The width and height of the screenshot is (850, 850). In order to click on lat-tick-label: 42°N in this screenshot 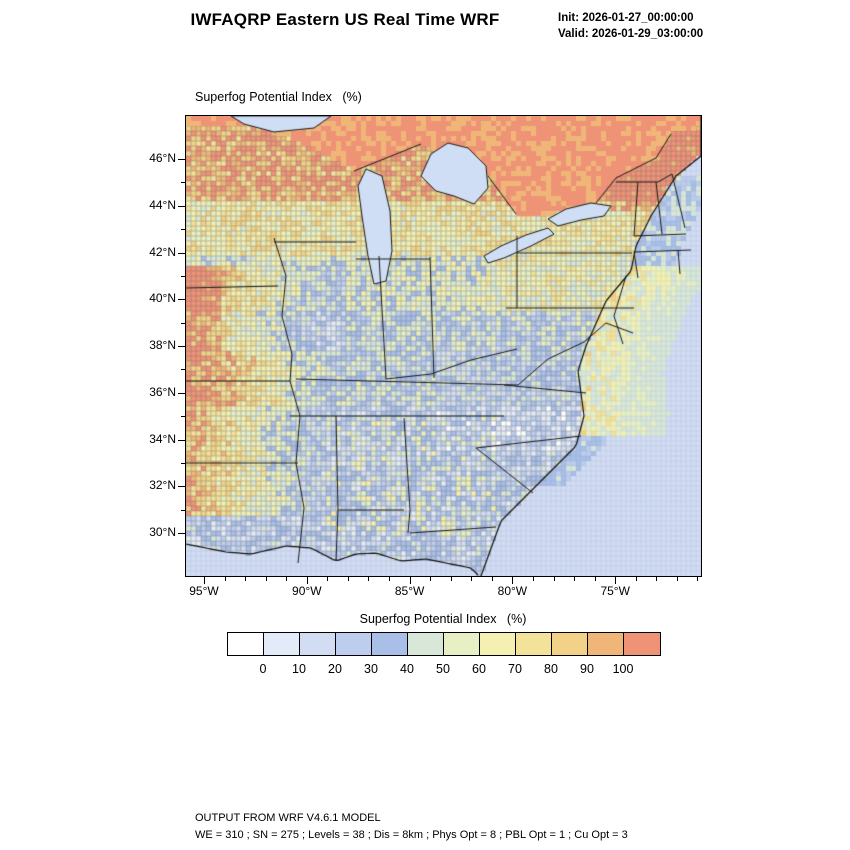, I will do `click(162, 251)`.